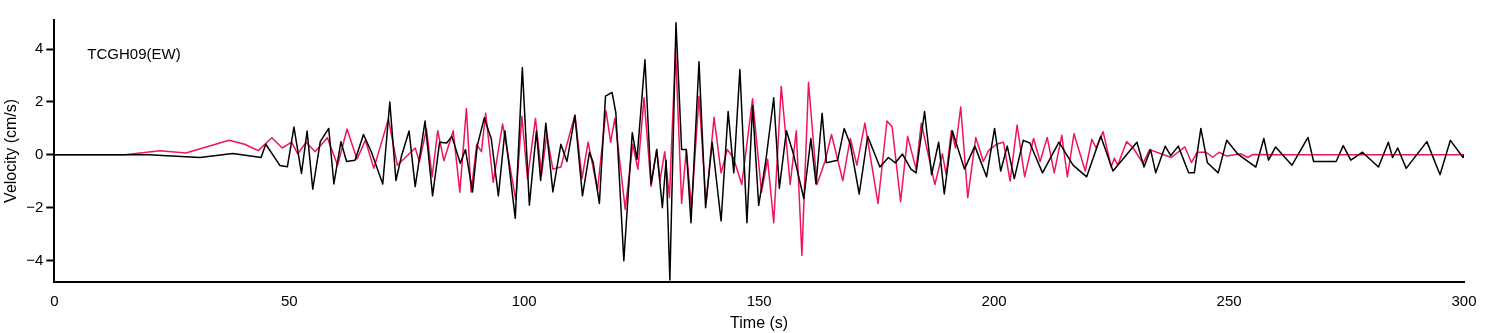  I want to click on y-axis-title: Velocity (cm/s), so click(11, 150).